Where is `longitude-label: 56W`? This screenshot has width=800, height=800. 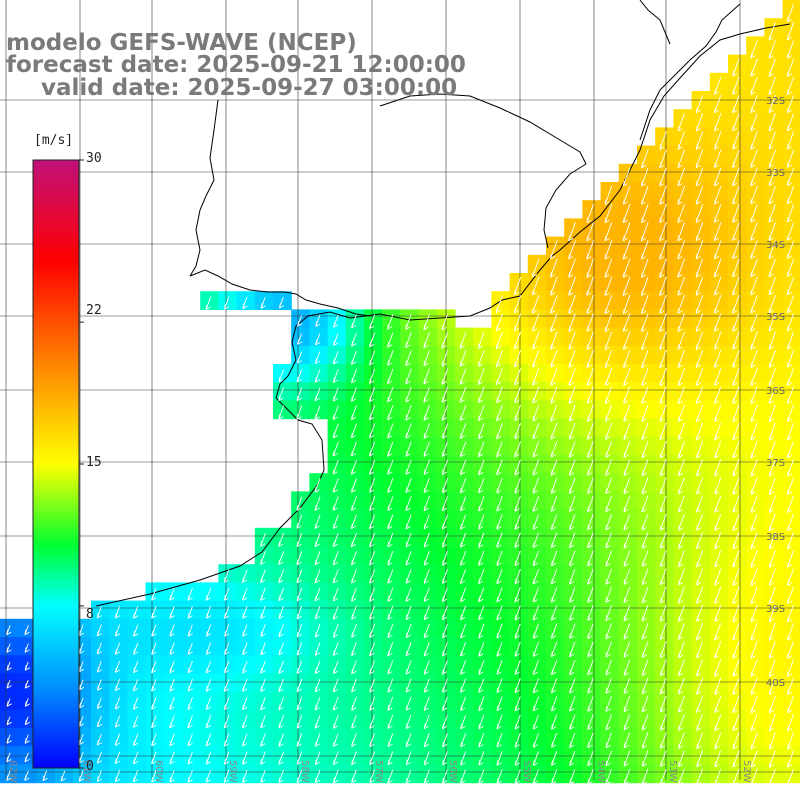
longitude-label: 56W is located at coordinates (452, 771).